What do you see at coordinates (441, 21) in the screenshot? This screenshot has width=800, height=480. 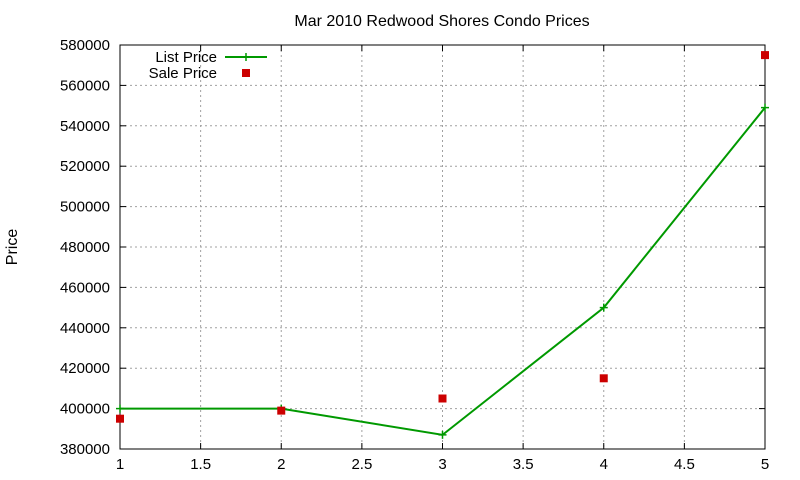 I see `chart-title: Mar 2010 Redwood Shores Condo Prices` at bounding box center [441, 21].